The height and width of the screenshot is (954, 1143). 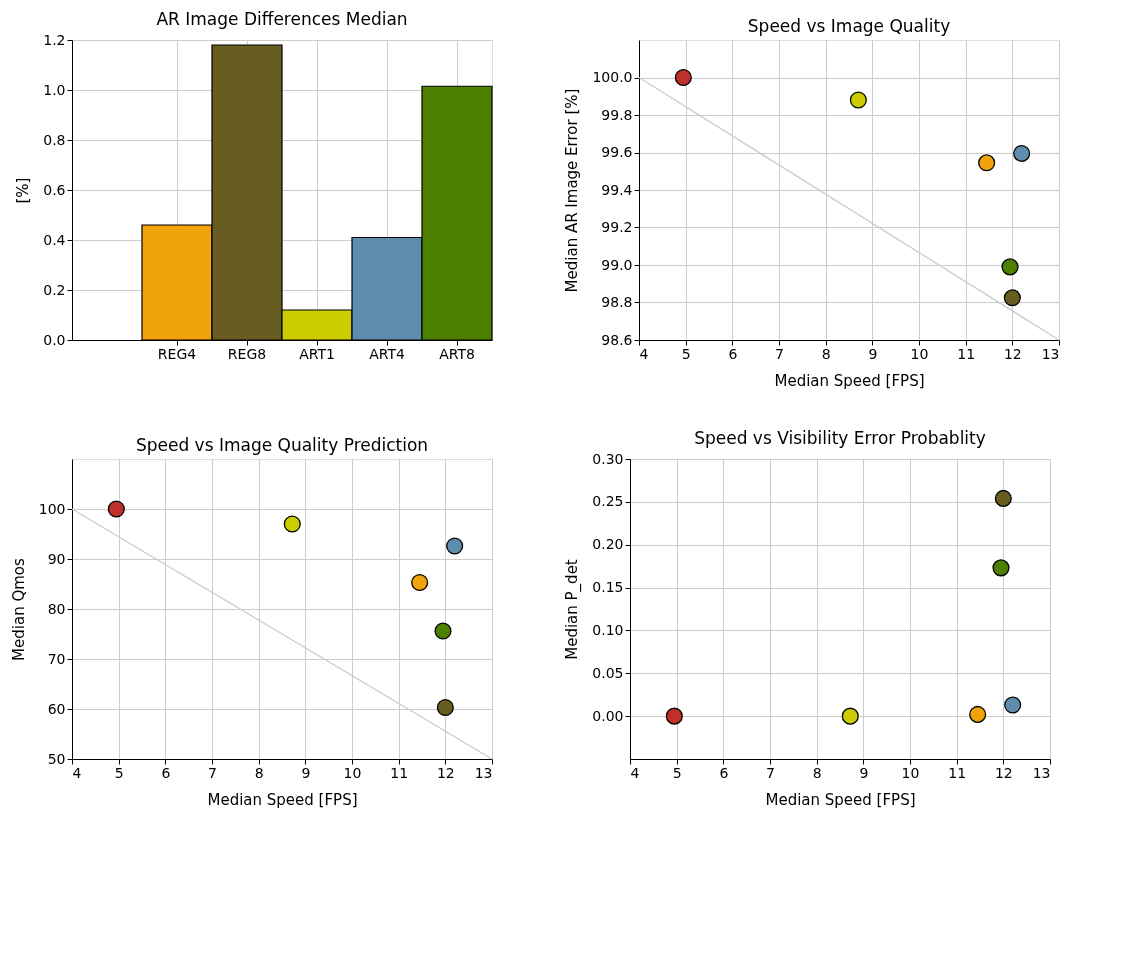 What do you see at coordinates (56, 558) in the screenshot?
I see `y-tick-label: 90` at bounding box center [56, 558].